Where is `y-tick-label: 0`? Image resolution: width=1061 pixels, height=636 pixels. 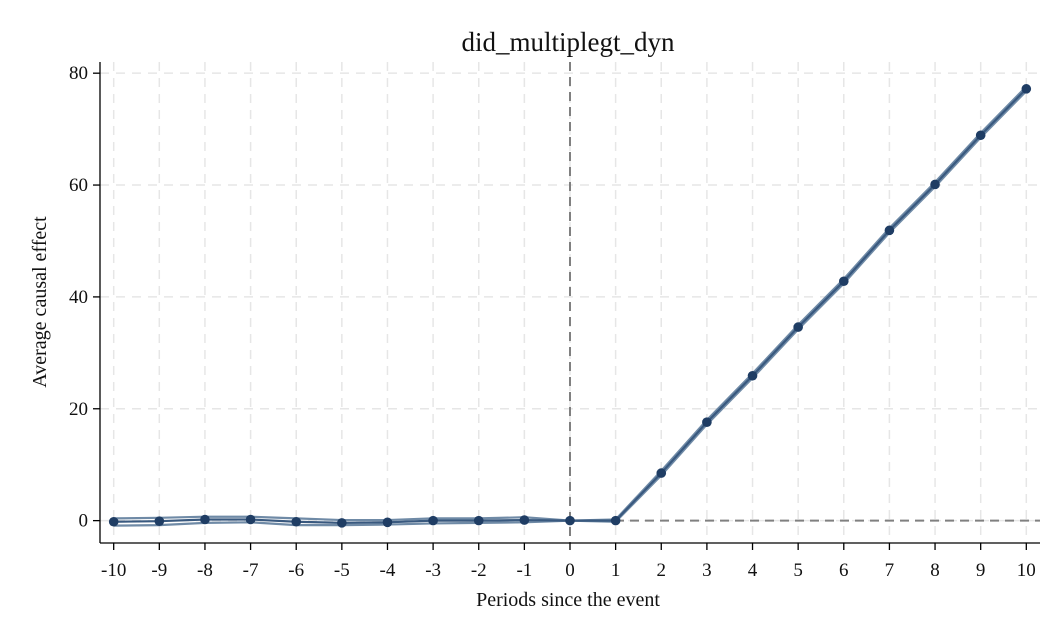 y-tick-label: 0 is located at coordinates (84, 521).